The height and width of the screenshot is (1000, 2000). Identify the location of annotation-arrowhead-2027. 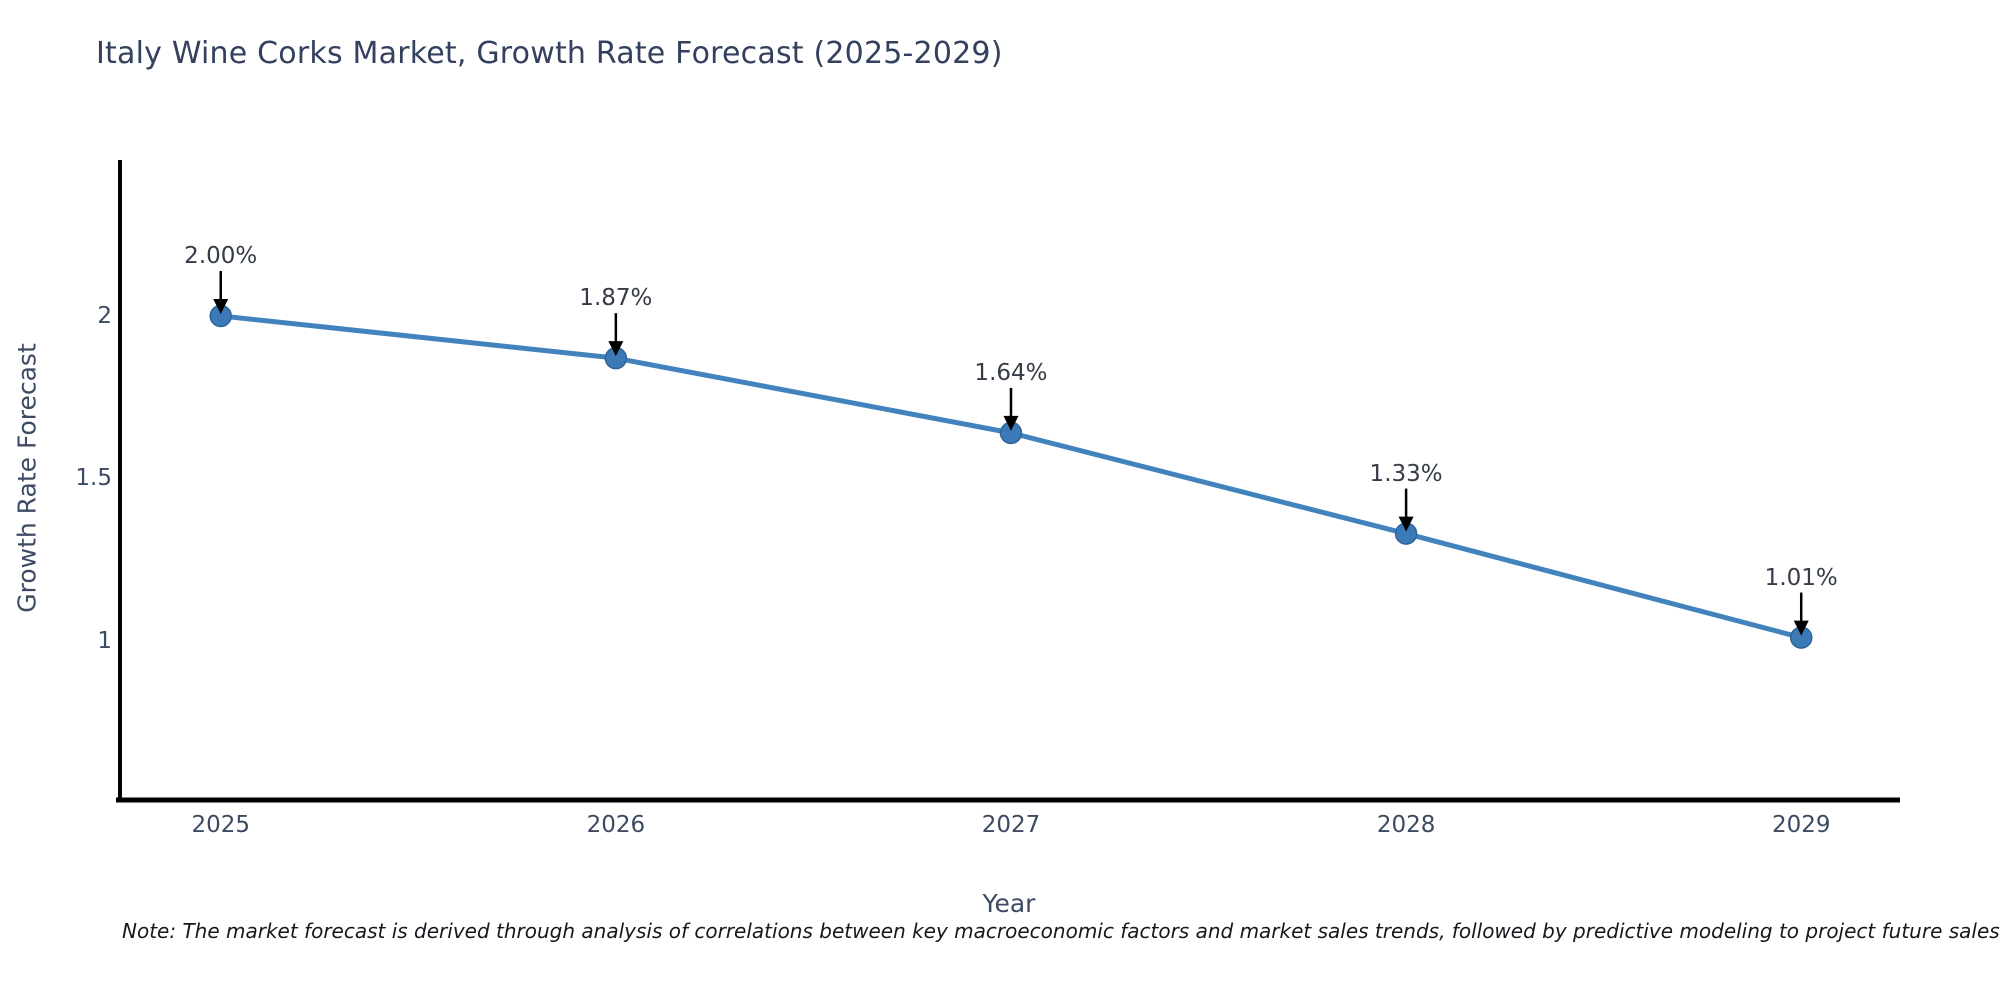
(1011, 423).